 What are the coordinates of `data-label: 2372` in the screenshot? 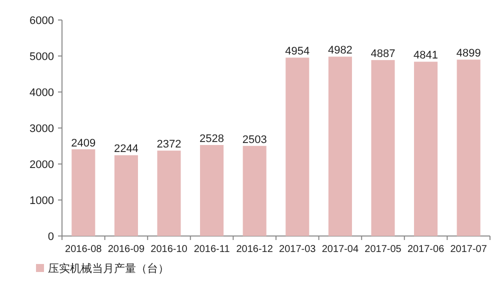 It's located at (169, 144).